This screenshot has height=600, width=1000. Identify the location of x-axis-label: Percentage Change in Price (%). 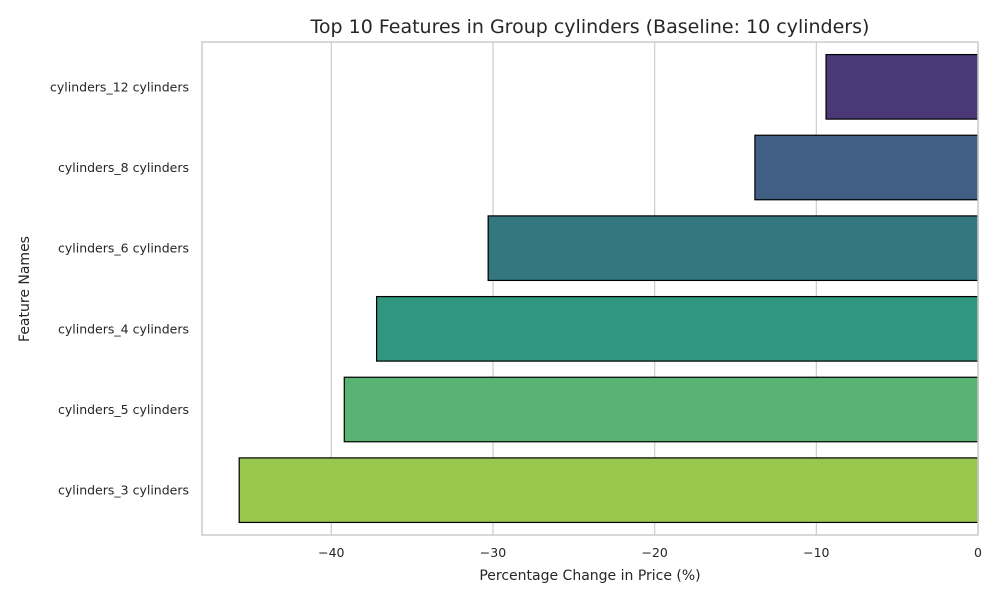
(589, 576).